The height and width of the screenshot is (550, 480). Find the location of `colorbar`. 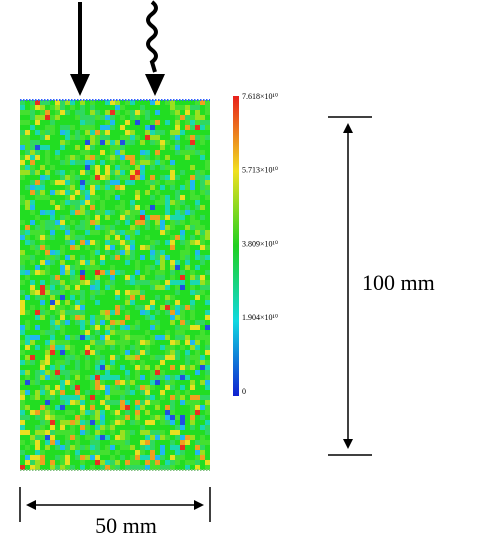

colorbar is located at coordinates (236, 246).